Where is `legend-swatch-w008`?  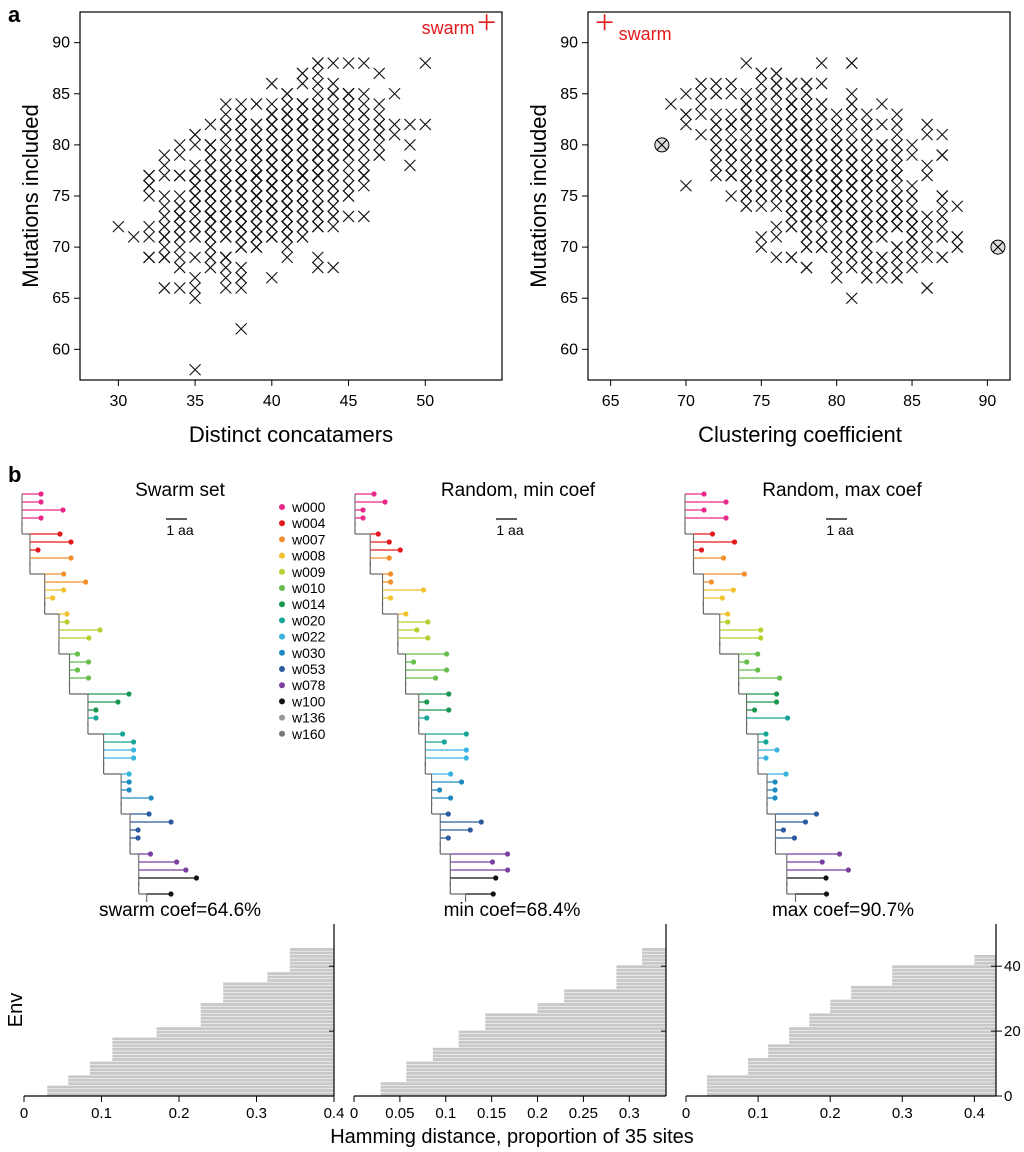 legend-swatch-w008 is located at coordinates (282, 555).